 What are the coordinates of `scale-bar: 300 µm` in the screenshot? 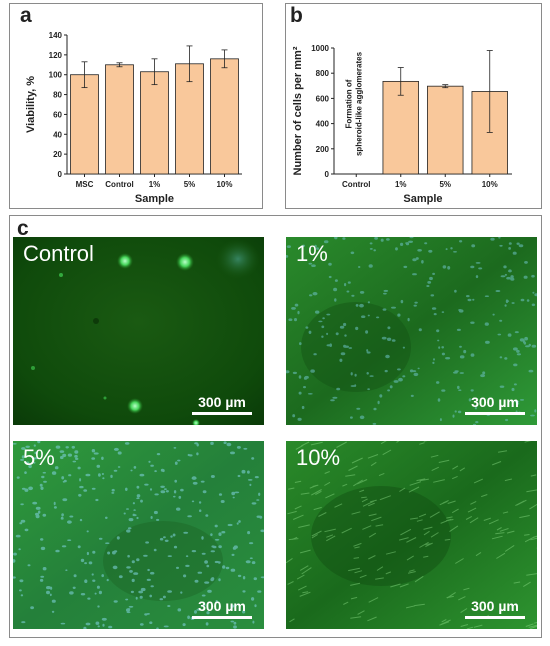 It's located at (495, 609).